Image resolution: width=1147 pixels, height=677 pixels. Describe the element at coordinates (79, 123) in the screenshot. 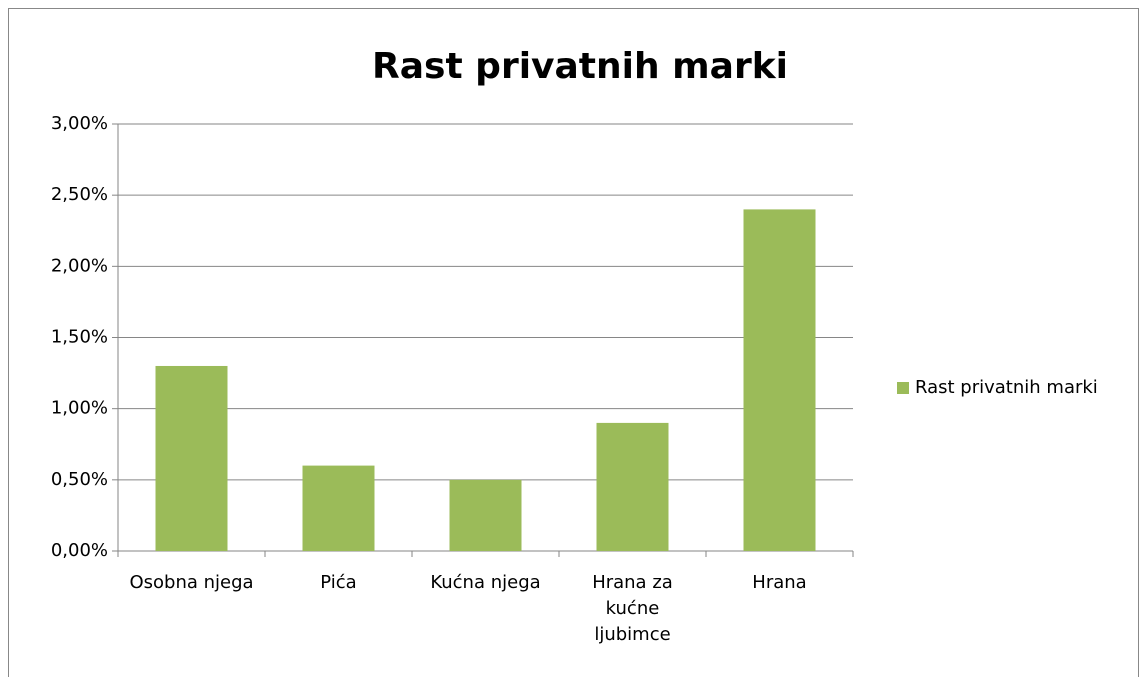

I see `y-tick-label: 3,00%` at that location.